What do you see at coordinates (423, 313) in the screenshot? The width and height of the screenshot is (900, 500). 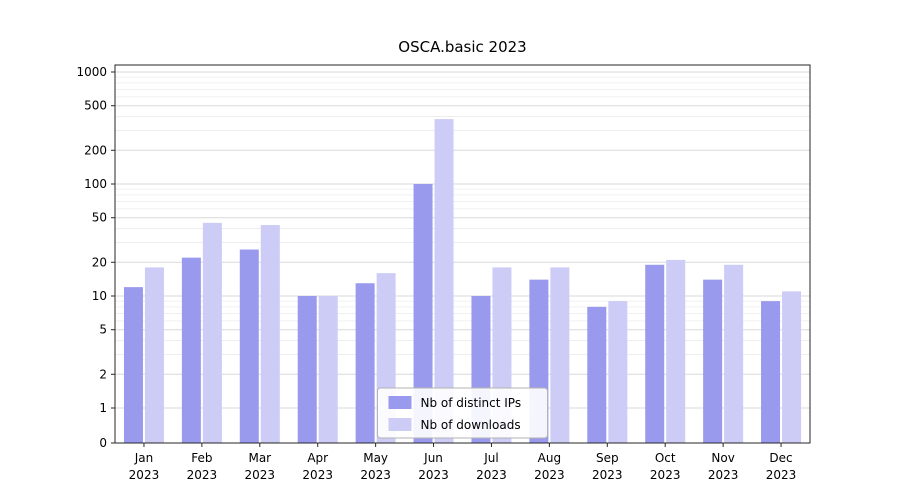 I see `bar-ips-jun` at bounding box center [423, 313].